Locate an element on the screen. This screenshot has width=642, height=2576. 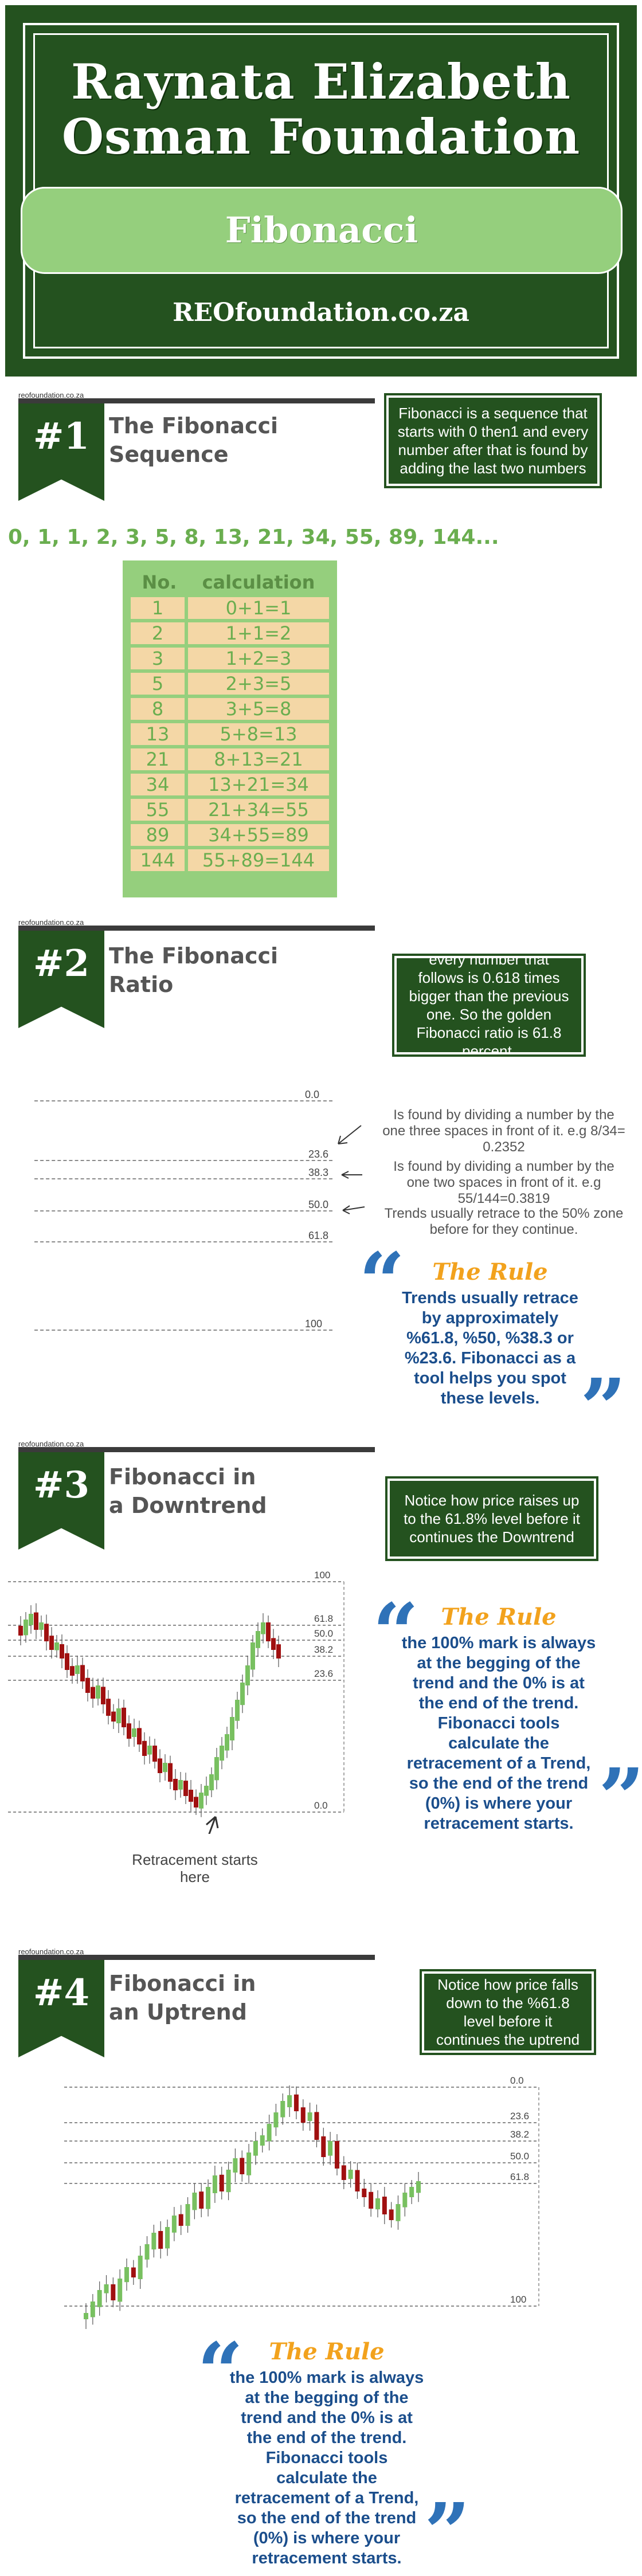
table-row: 8 3+5=8 is located at coordinates (230, 709).